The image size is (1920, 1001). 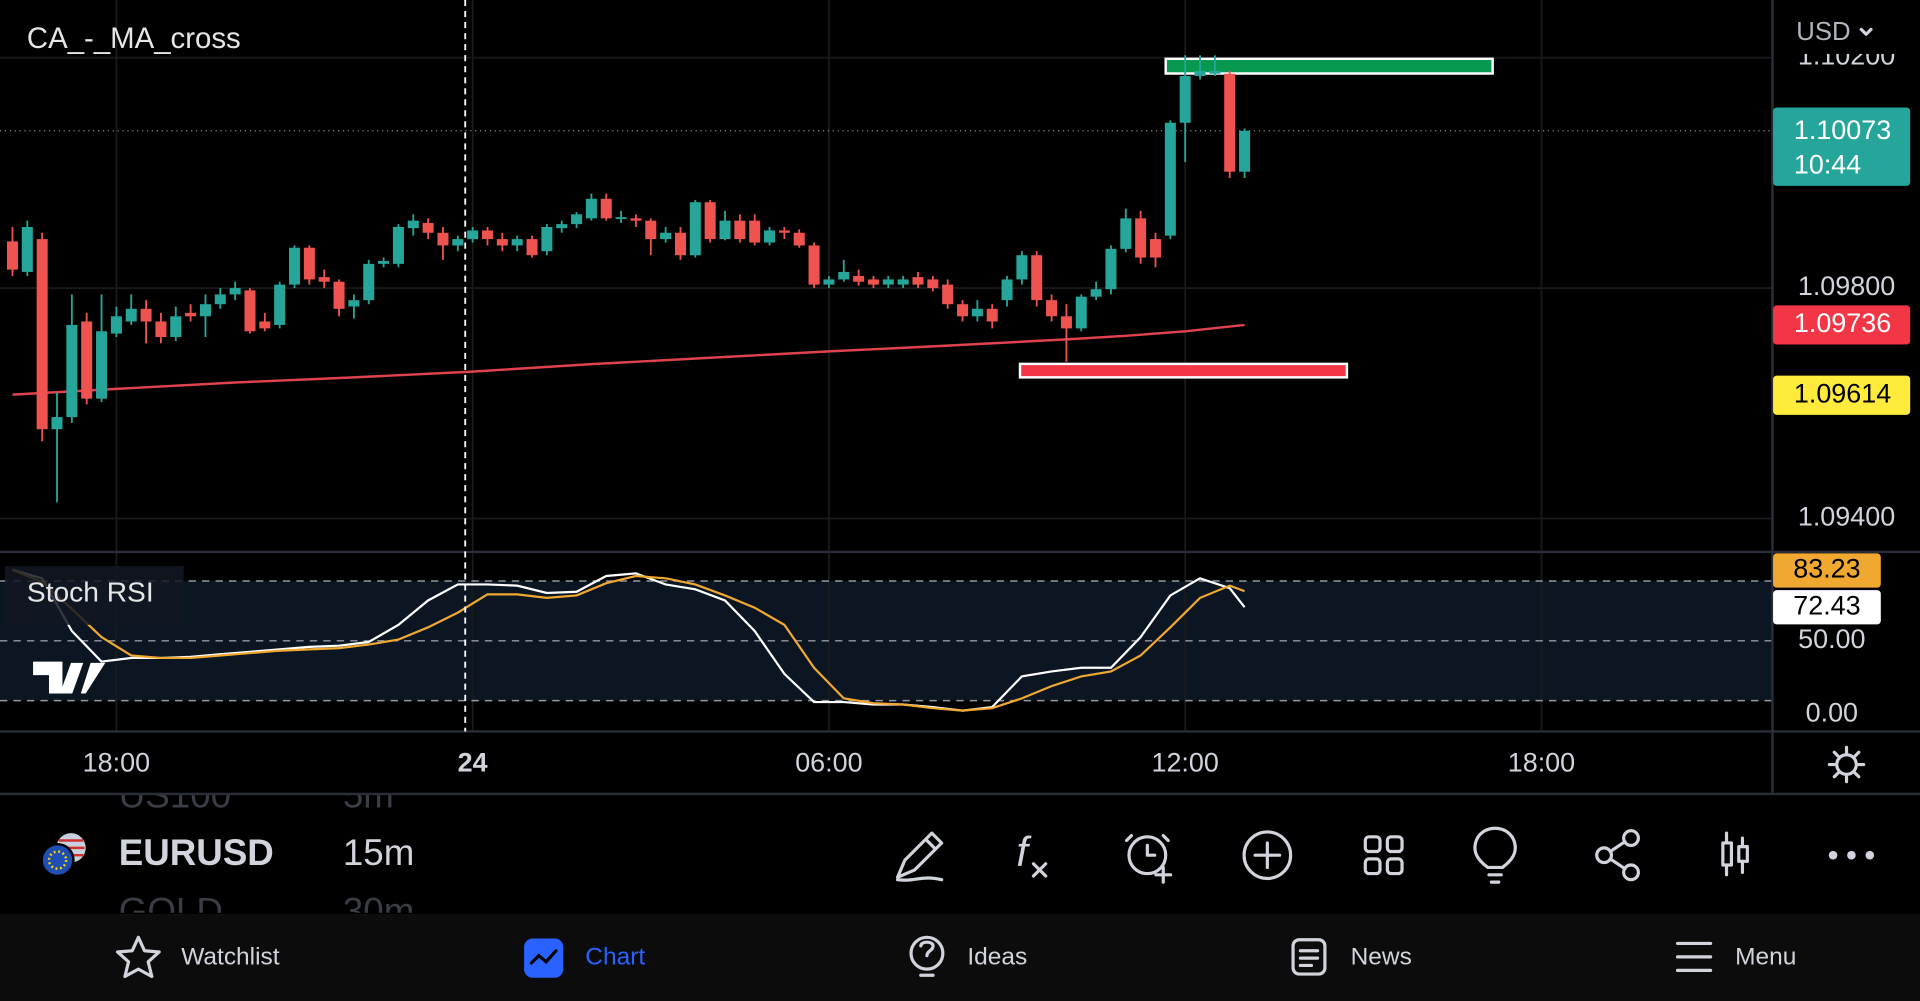 What do you see at coordinates (629, 640) in the screenshot?
I see `stoch-line` at bounding box center [629, 640].